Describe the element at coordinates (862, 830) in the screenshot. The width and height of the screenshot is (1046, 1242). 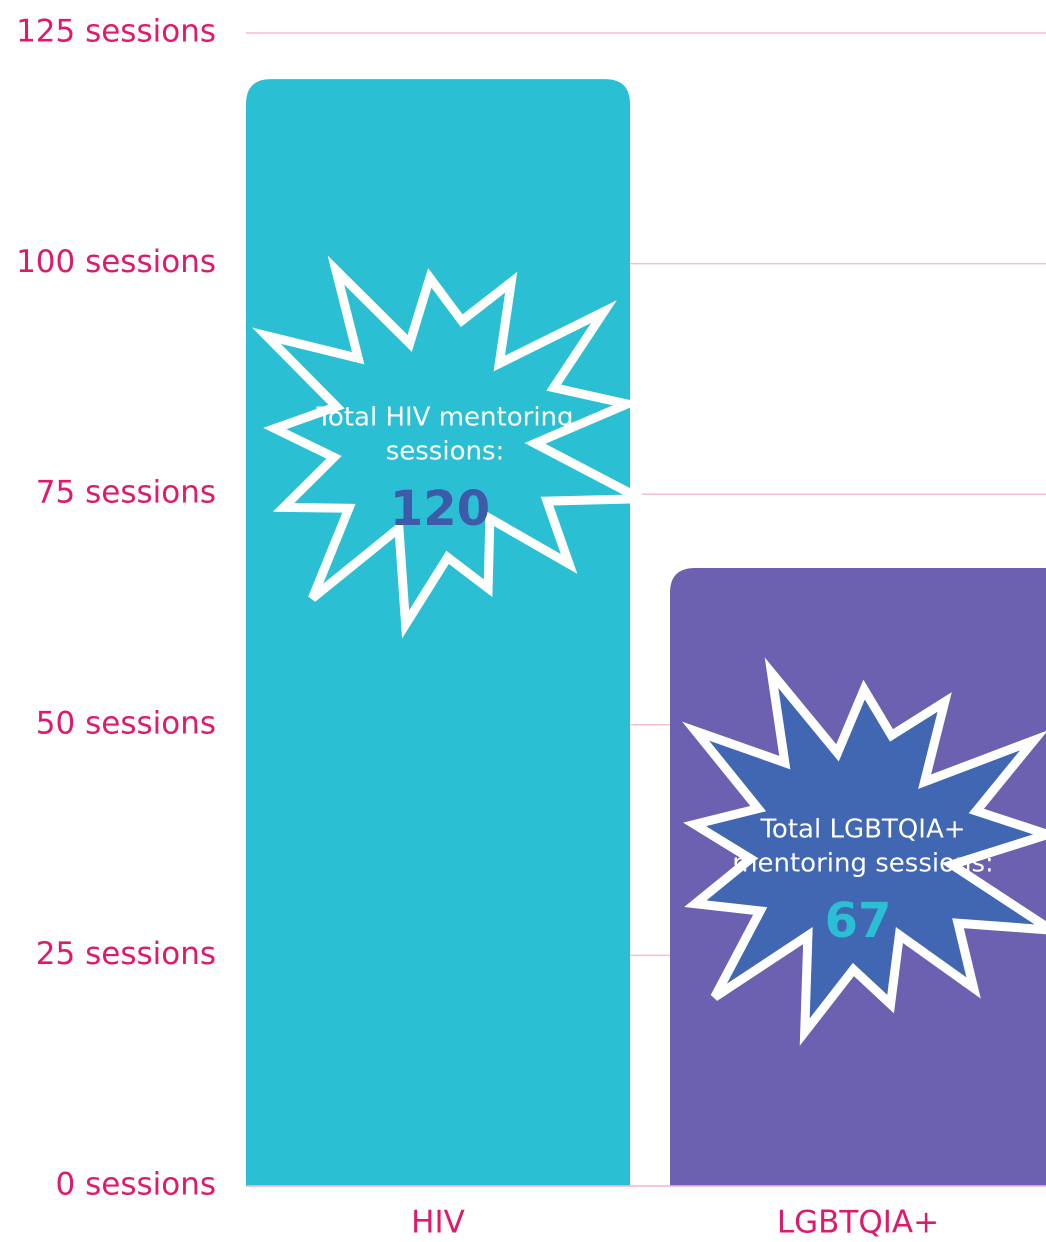
I see `annotation: Total LGBTQIA+` at that location.